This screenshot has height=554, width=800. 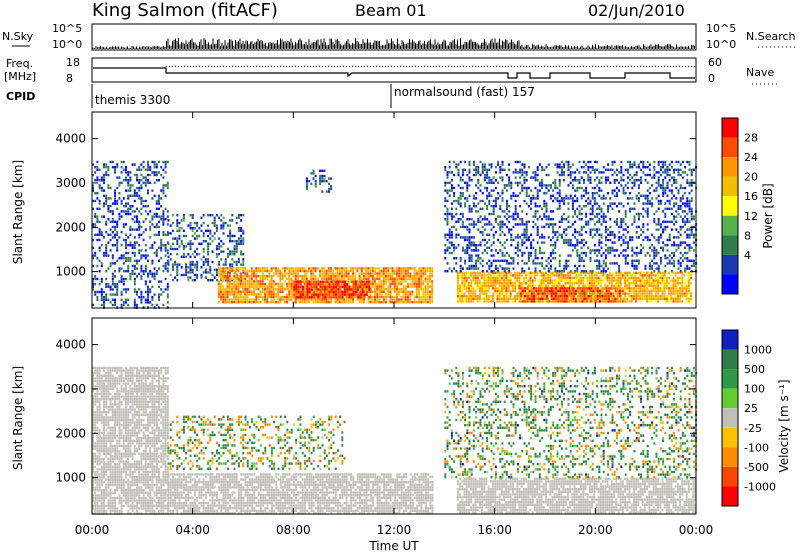 I want to click on velocity-ytick-label-1: 2000, so click(x=70, y=433).